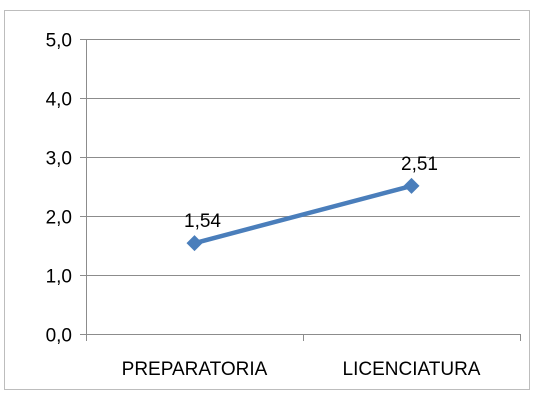  What do you see at coordinates (412, 369) in the screenshot?
I see `x-tick-label: LICENCIATURA` at bounding box center [412, 369].